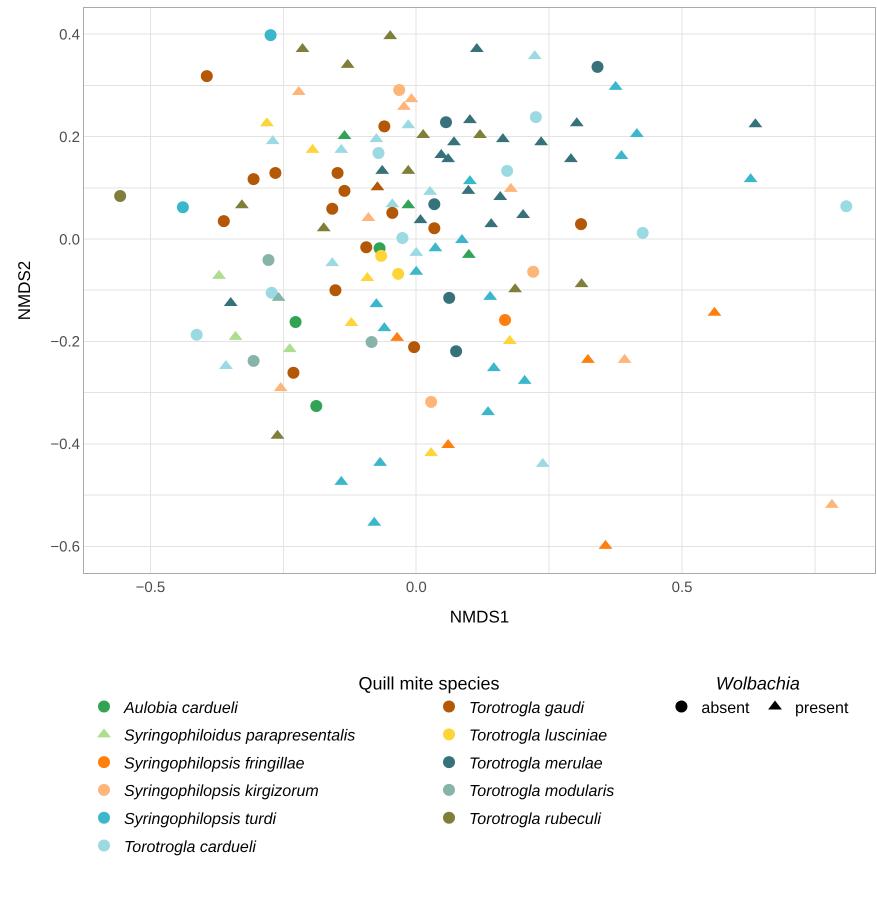  Describe the element at coordinates (190, 847) in the screenshot. I see `legend-label: Torotrogla cardueli` at that location.